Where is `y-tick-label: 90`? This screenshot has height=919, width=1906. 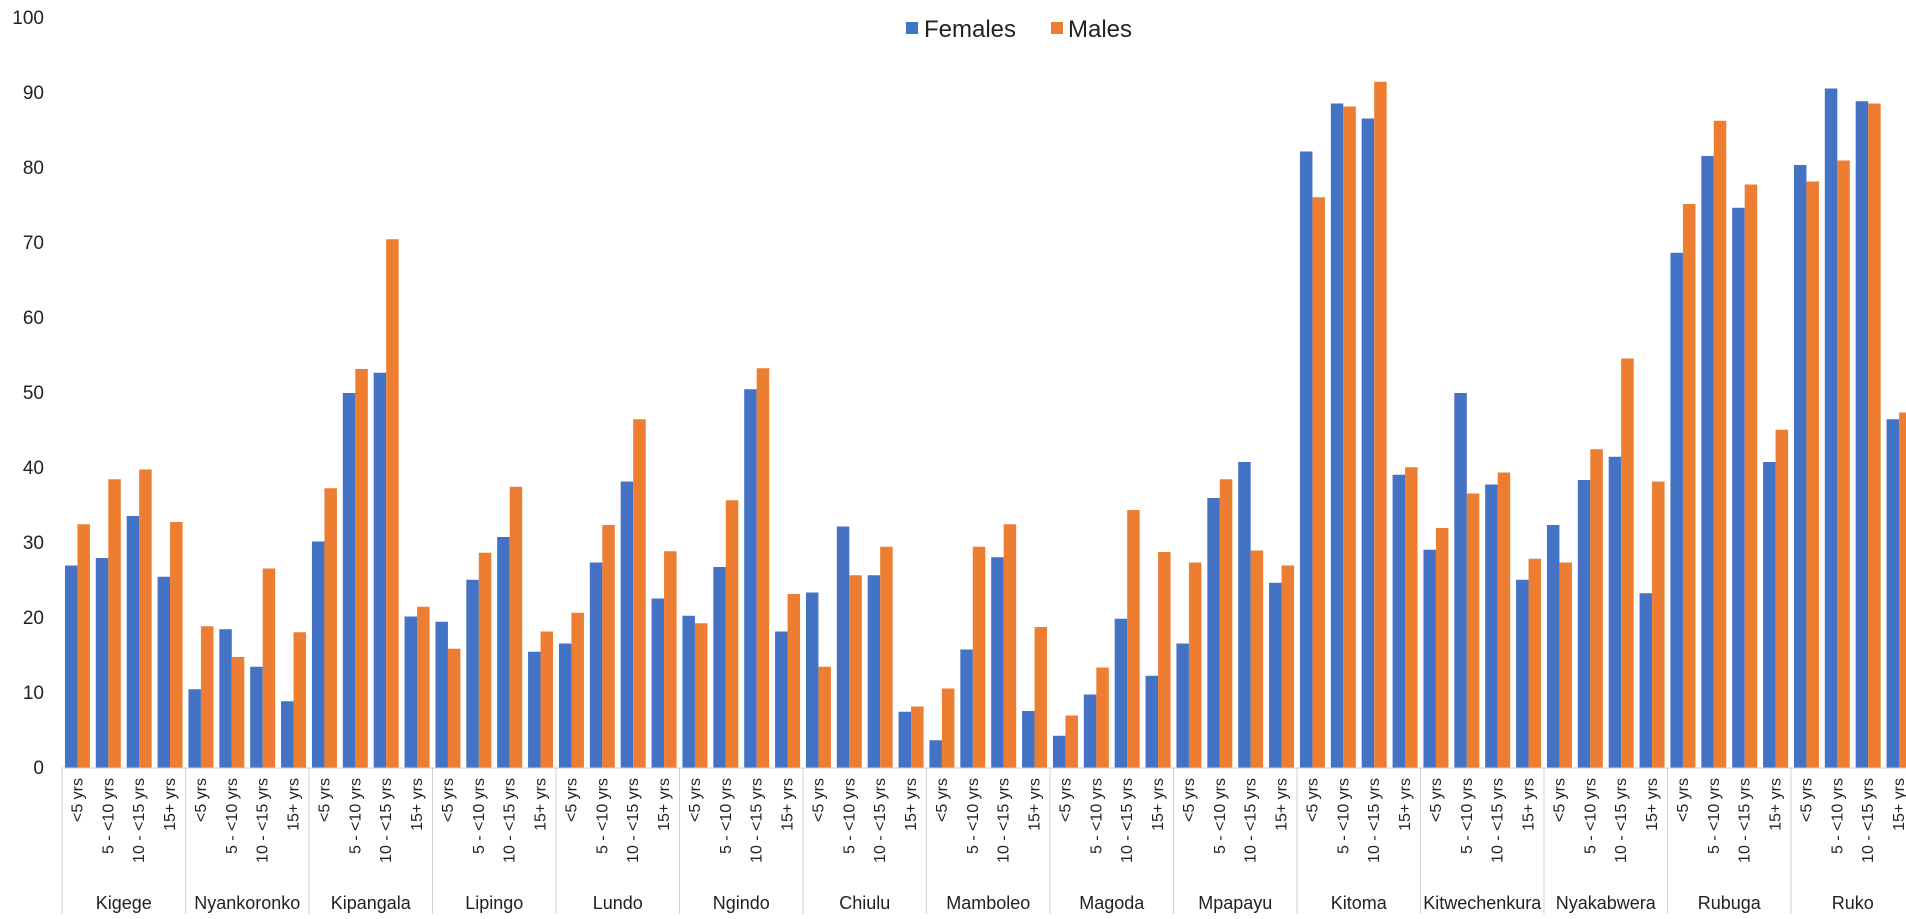
y-tick-label: 90 is located at coordinates (33, 93).